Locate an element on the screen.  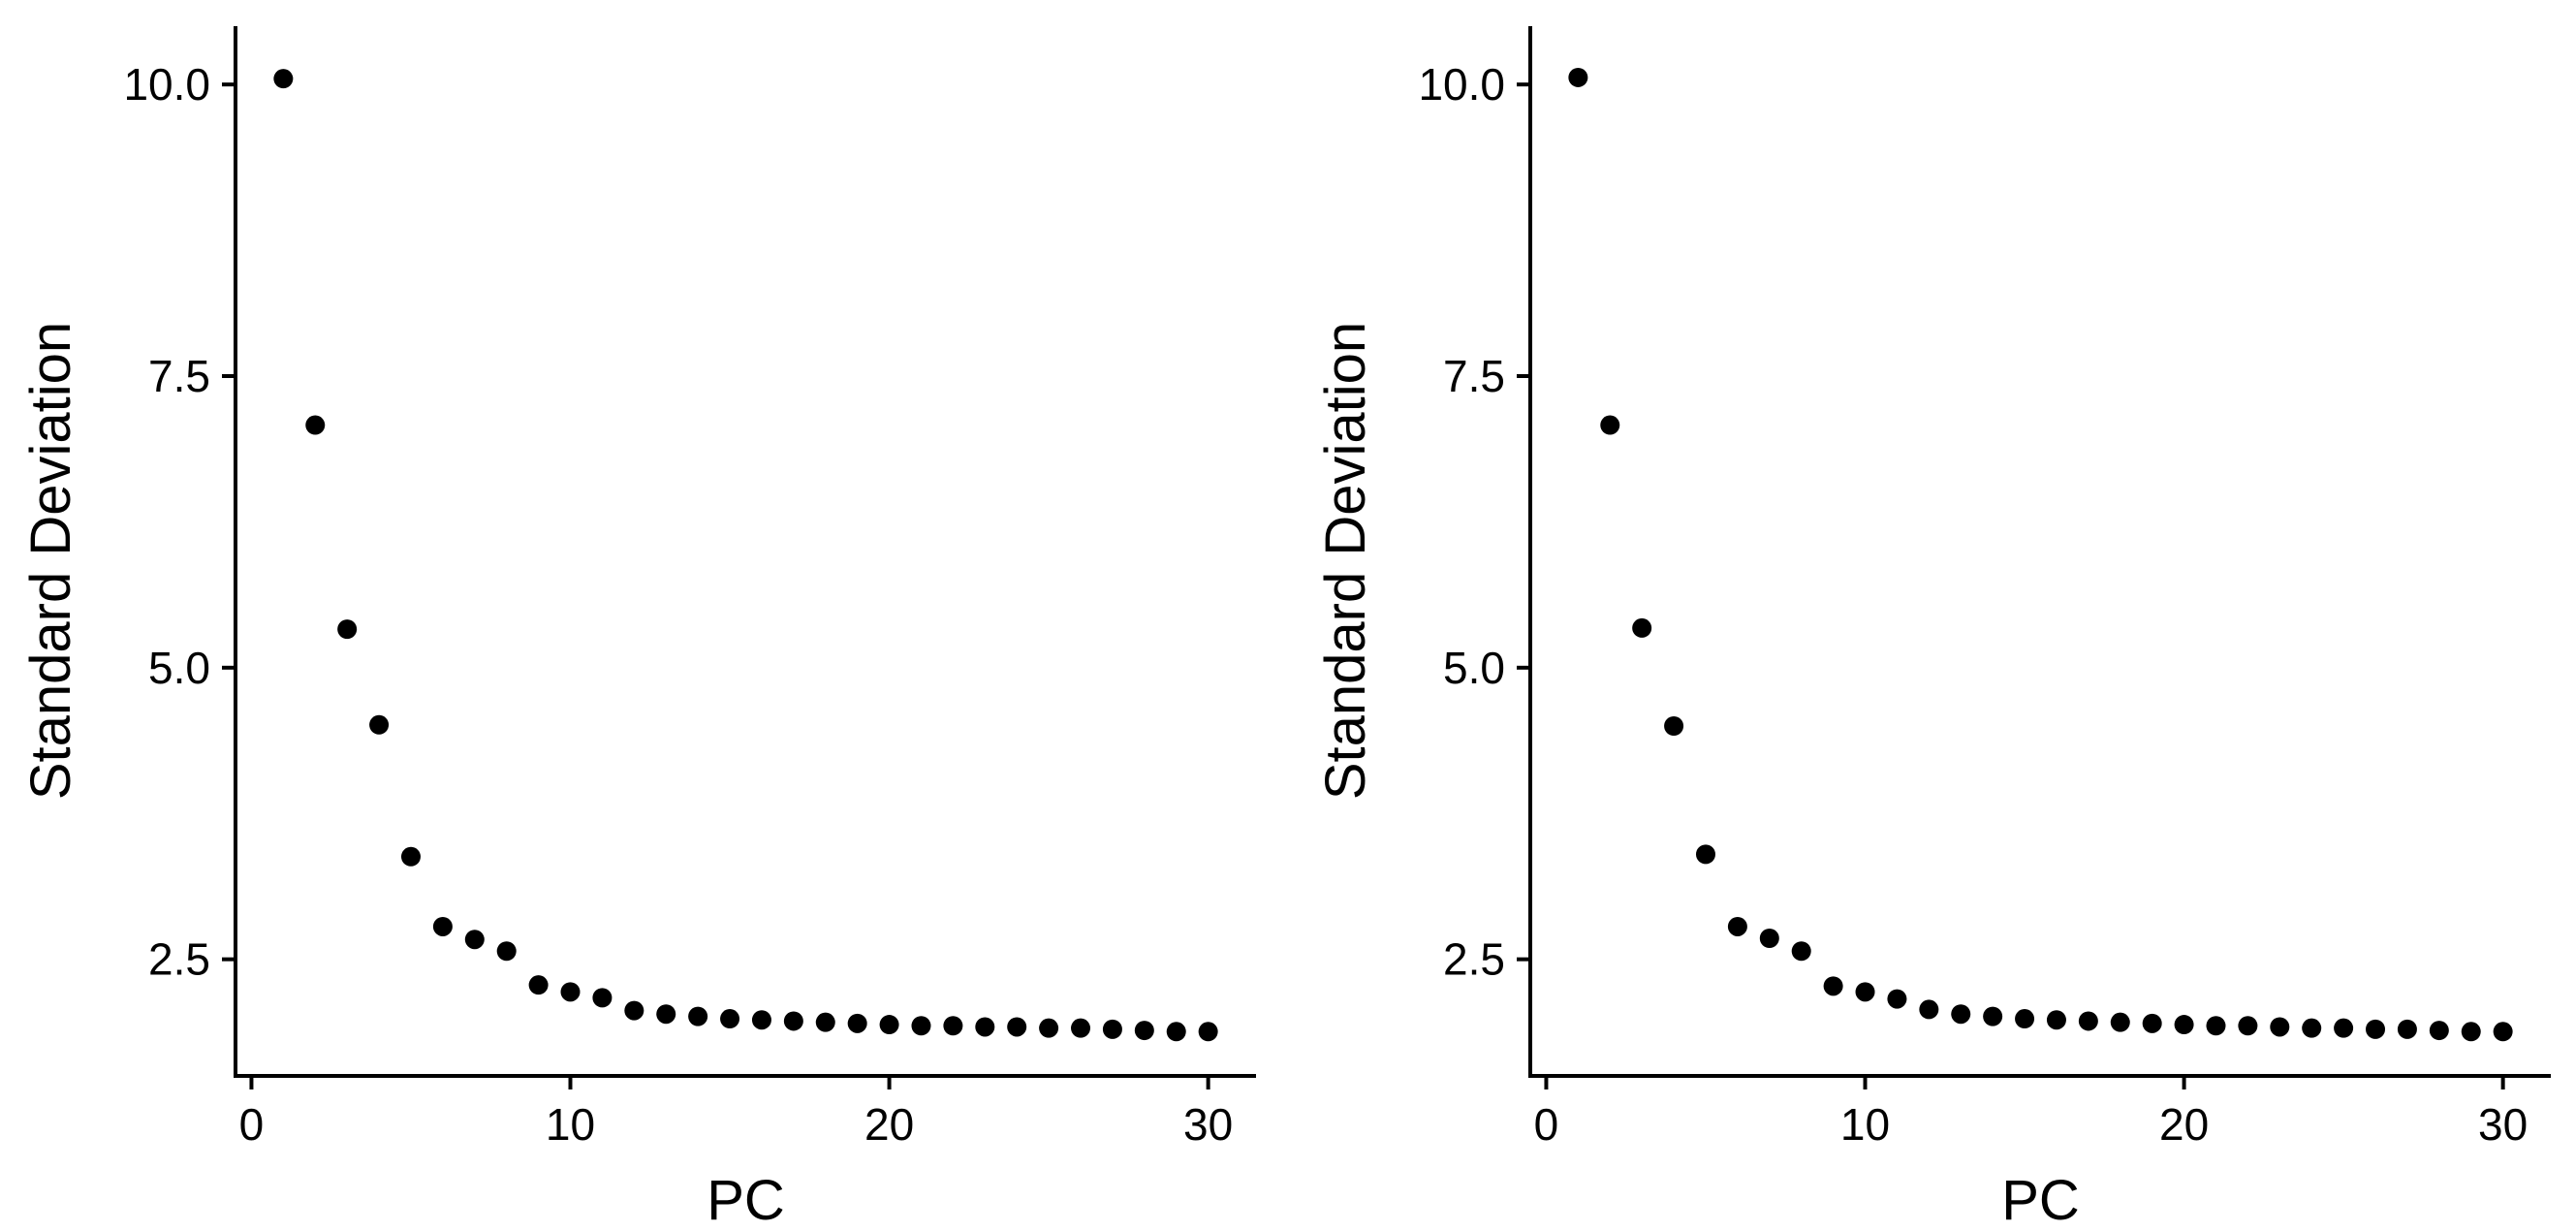
right-point-pc29 is located at coordinates (2471, 1032).